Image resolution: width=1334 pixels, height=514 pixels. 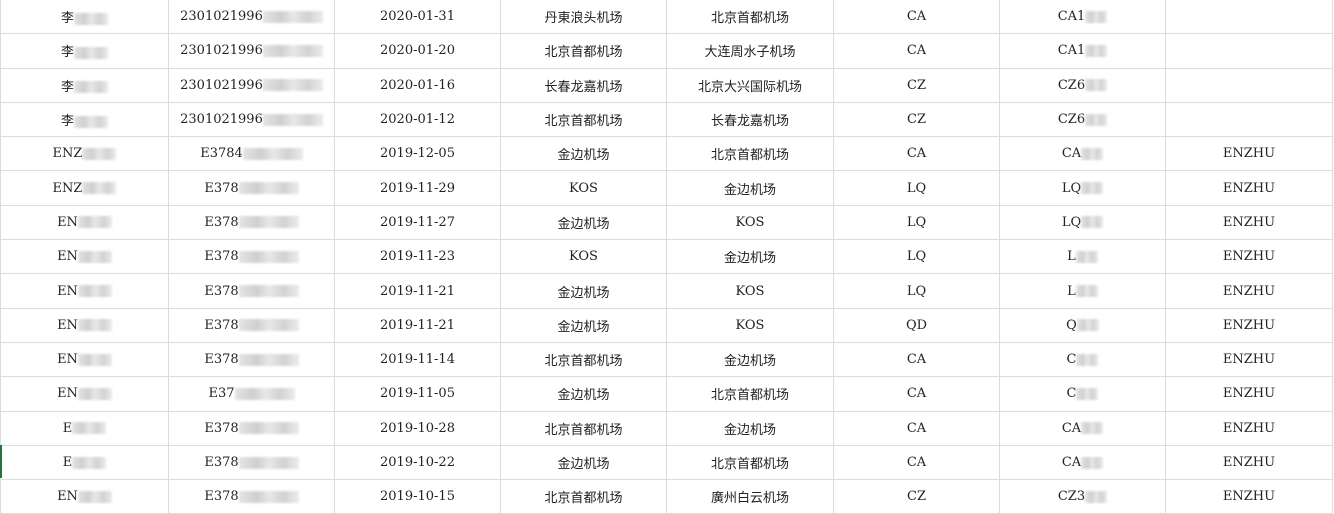 I want to click on cell-flight-number: Q, so click(x=1082, y=325).